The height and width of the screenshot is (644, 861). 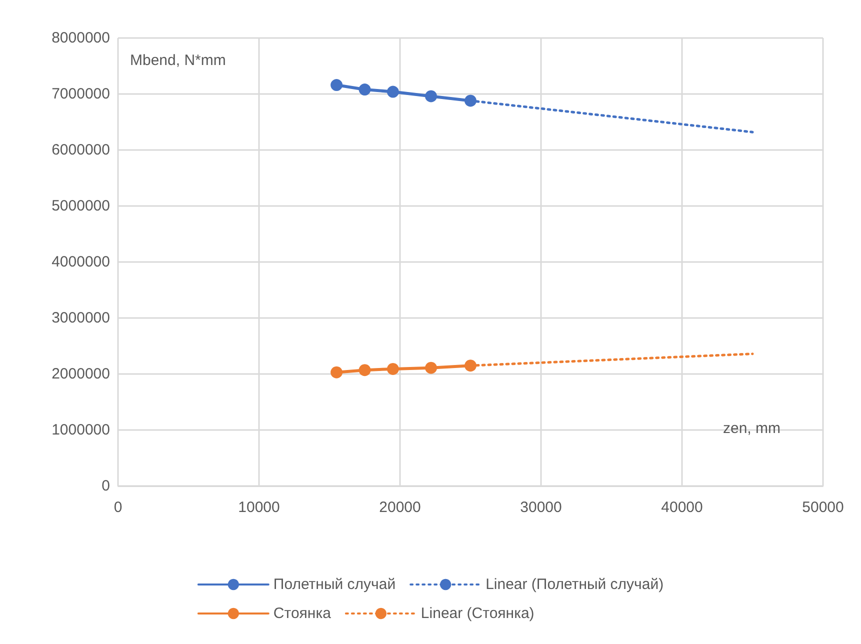 I want to click on x-tick-label: 30000, so click(x=541, y=507).